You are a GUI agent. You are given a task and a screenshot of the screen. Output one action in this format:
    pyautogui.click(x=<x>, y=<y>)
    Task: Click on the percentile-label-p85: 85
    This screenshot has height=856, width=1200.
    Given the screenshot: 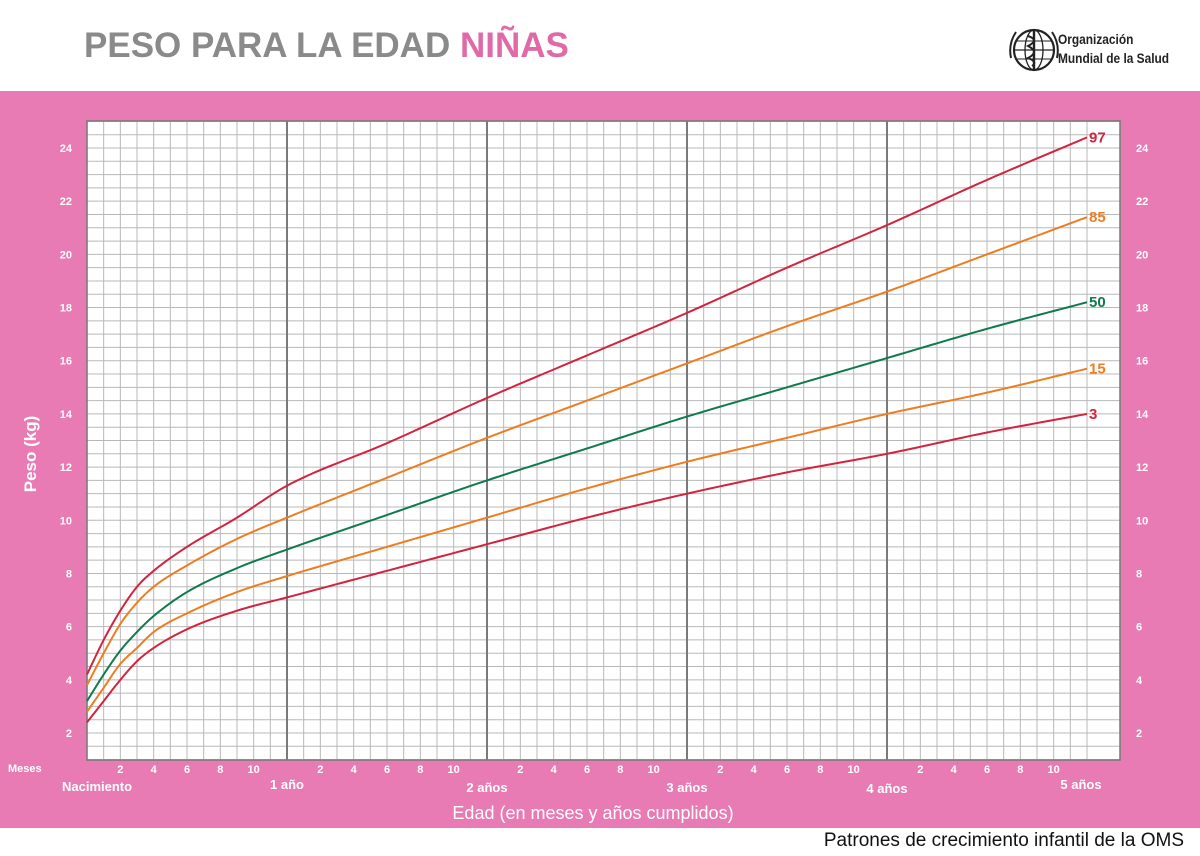 What is the action you would take?
    pyautogui.click(x=1097, y=217)
    